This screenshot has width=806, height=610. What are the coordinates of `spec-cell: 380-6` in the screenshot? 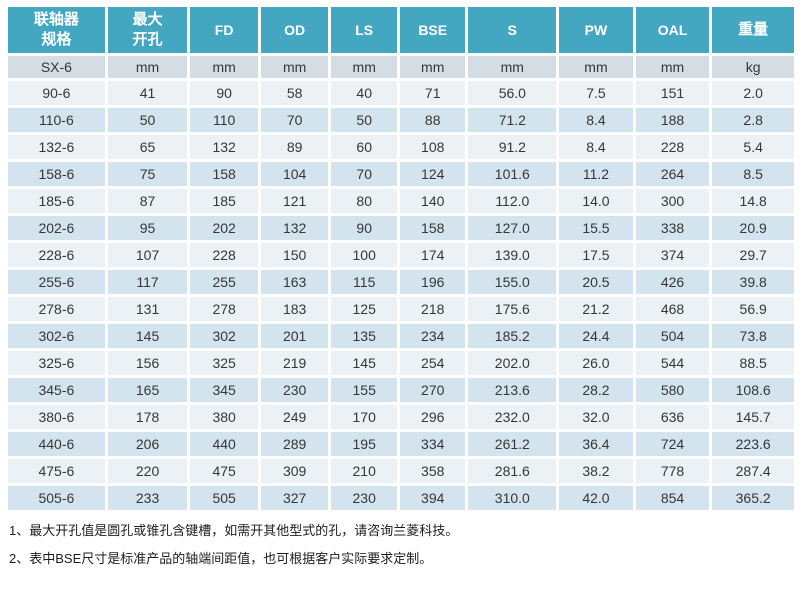 It's located at (56, 417).